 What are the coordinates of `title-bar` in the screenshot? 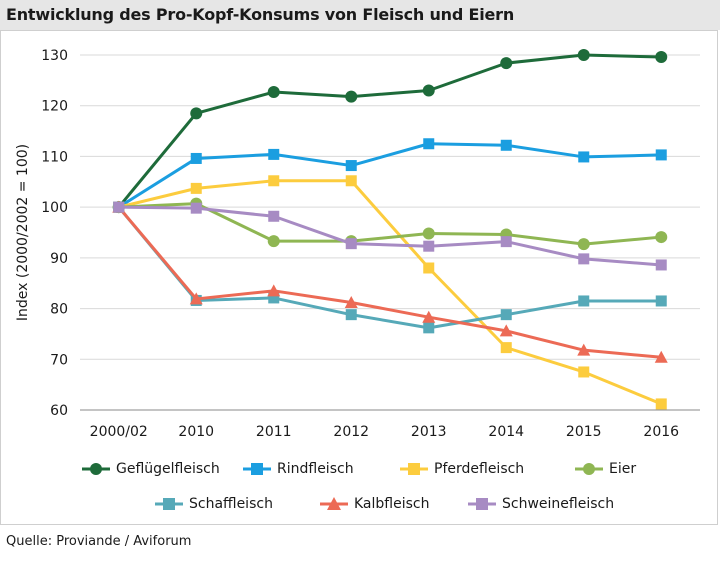 It's located at (360, 15).